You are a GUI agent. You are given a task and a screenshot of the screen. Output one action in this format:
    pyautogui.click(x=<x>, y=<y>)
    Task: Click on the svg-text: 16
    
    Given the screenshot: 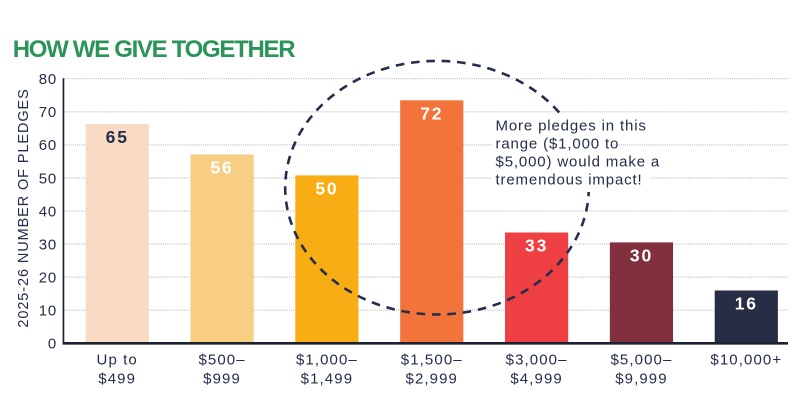 What is the action you would take?
    pyautogui.click(x=746, y=304)
    